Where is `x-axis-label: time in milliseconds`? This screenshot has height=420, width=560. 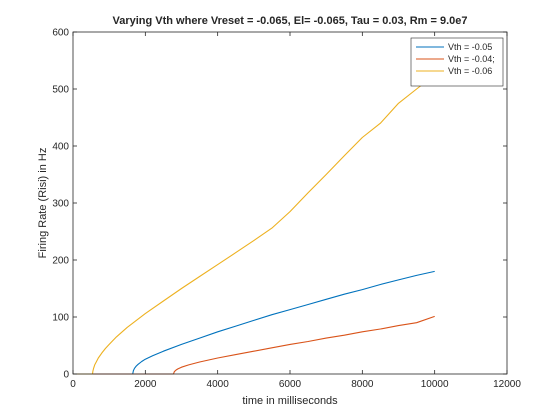
x-axis-label: time in milliseconds is located at coordinates (290, 401).